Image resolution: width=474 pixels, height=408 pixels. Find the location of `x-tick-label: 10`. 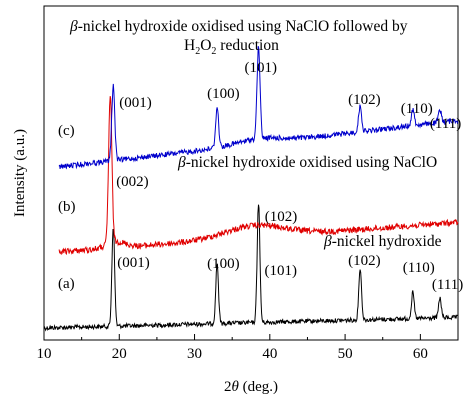

x-tick-label: 10 is located at coordinates (44, 354).